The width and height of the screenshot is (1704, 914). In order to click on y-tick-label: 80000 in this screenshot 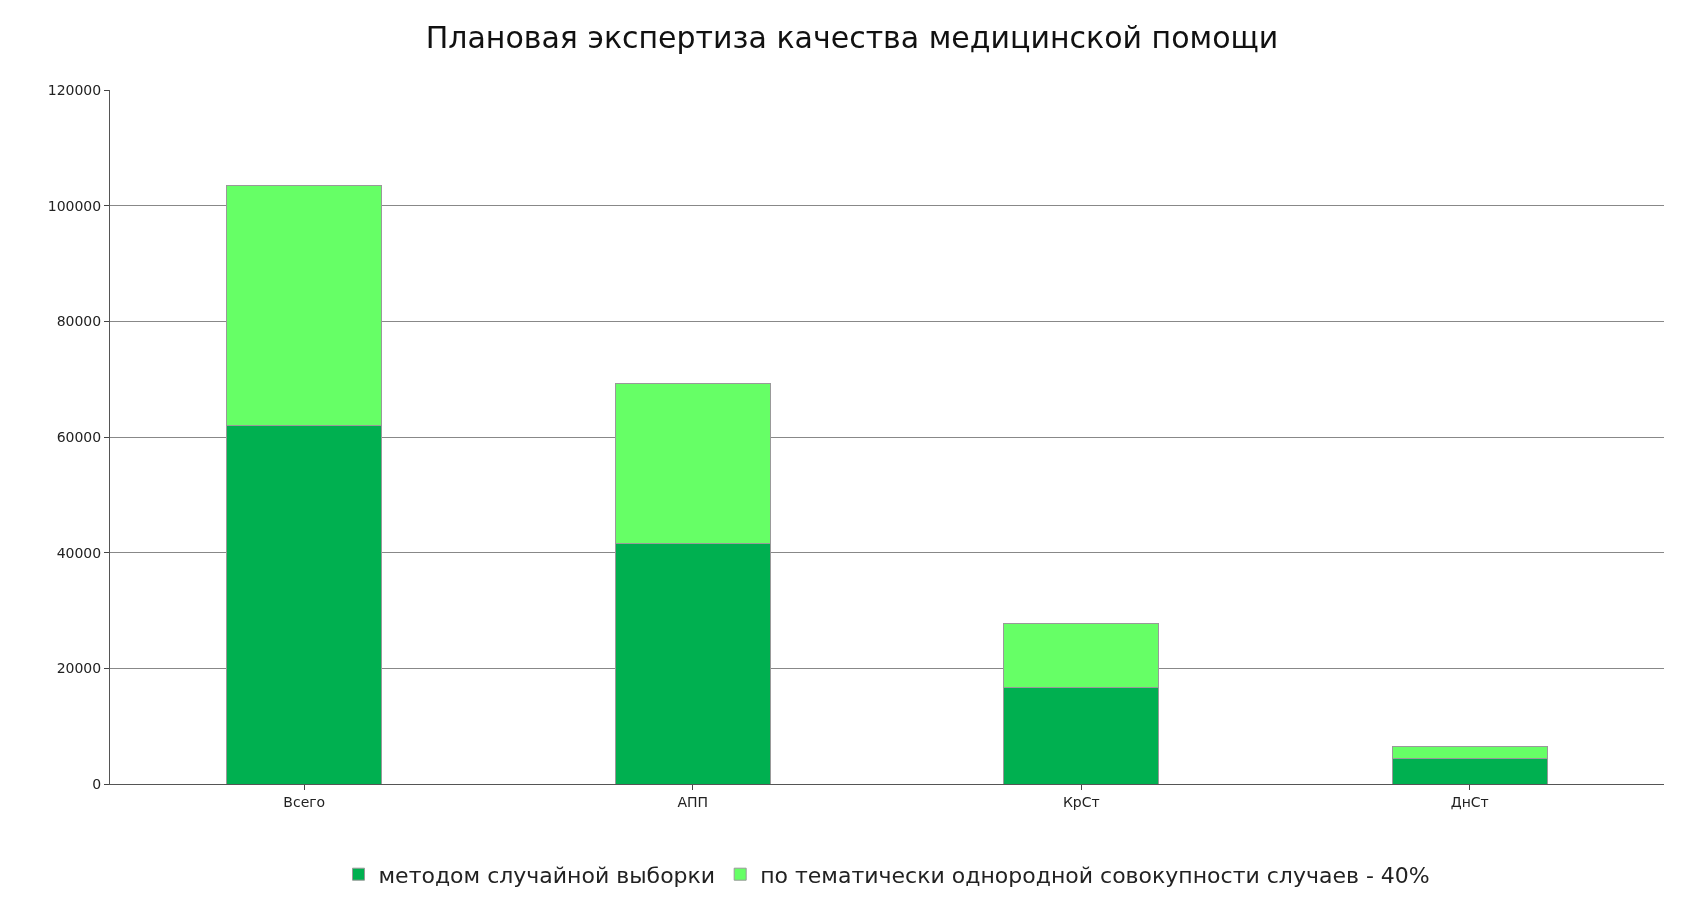, I will do `click(79, 321)`.